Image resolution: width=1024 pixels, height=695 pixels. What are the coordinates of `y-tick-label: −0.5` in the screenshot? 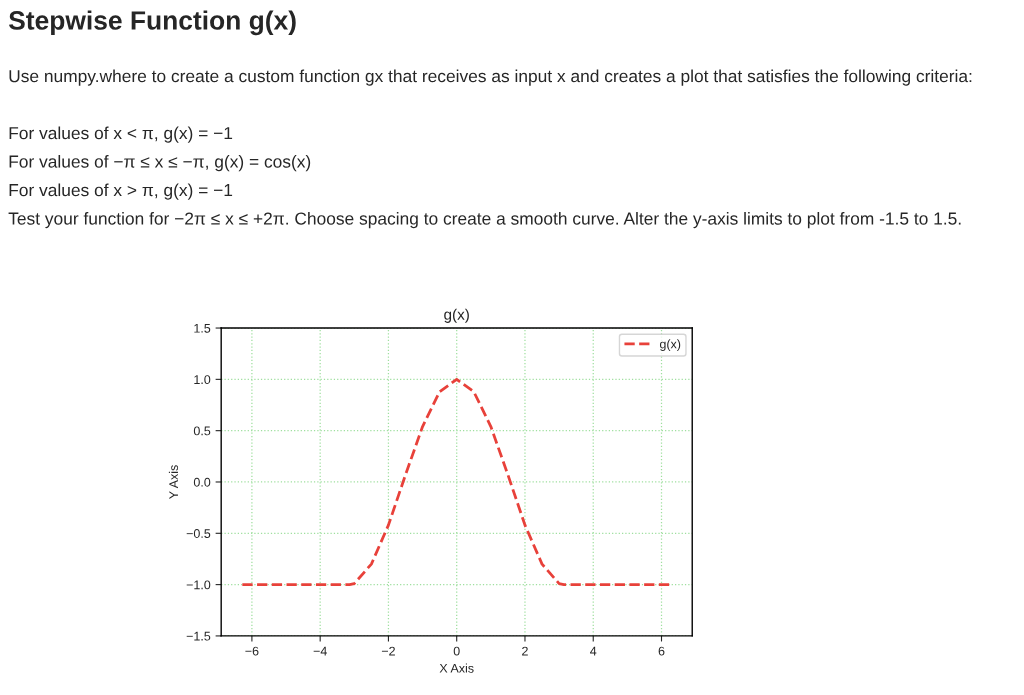 It's located at (198, 533).